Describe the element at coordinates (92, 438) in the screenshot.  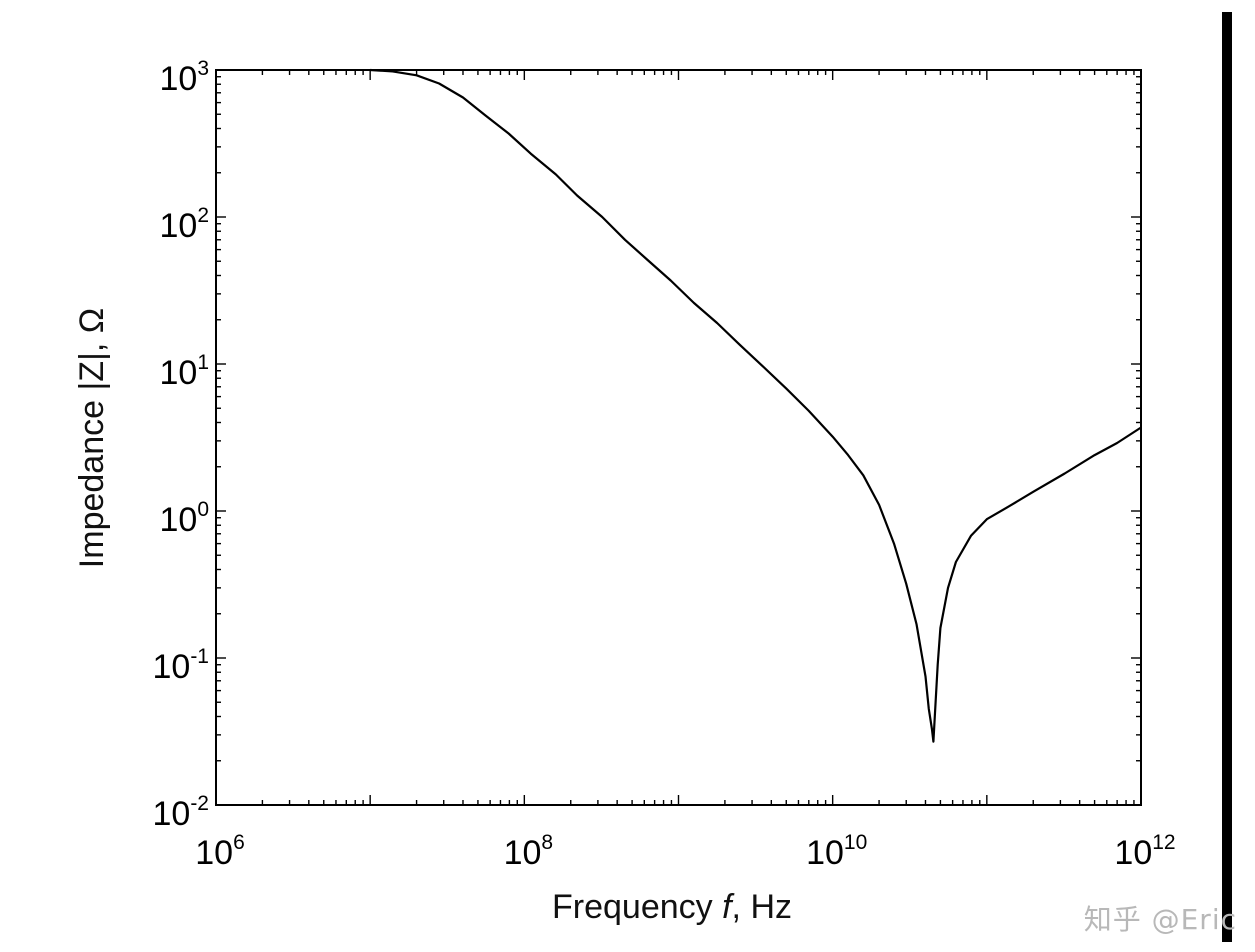
I see `y-axis-title: Impedance |Z|, Ω` at that location.